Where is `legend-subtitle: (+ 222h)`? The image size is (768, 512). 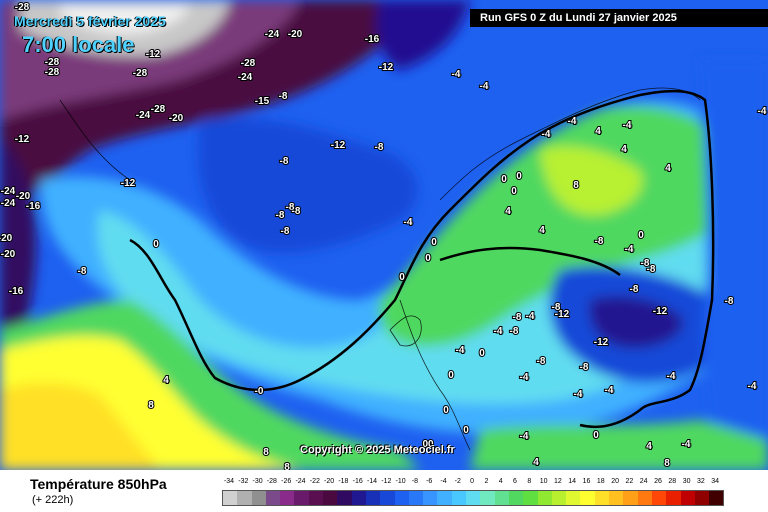 legend-subtitle: (+ 222h) is located at coordinates (53, 500).